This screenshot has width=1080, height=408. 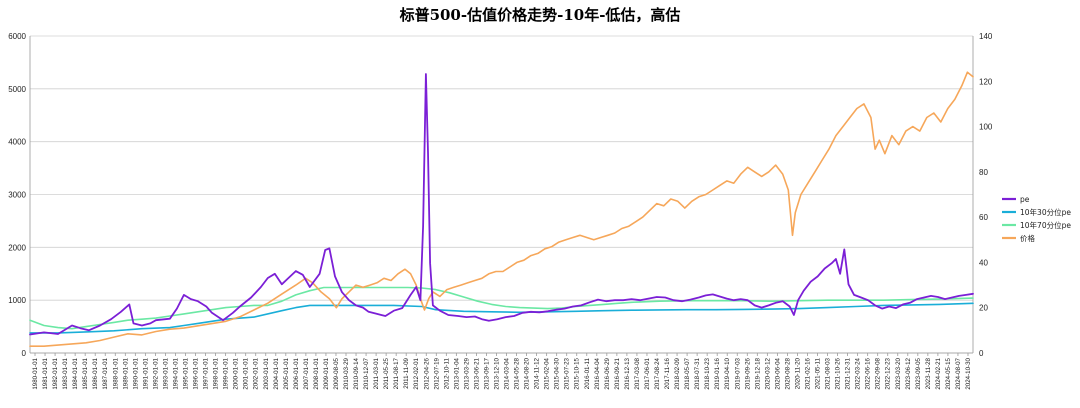 What do you see at coordinates (1025, 199) in the screenshot?
I see `legend-label: pe` at bounding box center [1025, 199].